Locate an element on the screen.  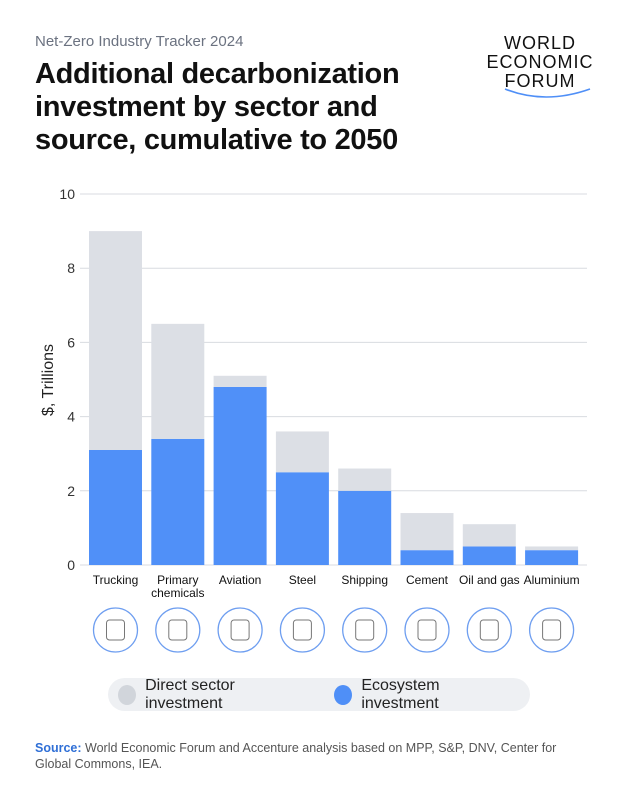
oil-barrel-icon-glyph is located at coordinates (489, 630).